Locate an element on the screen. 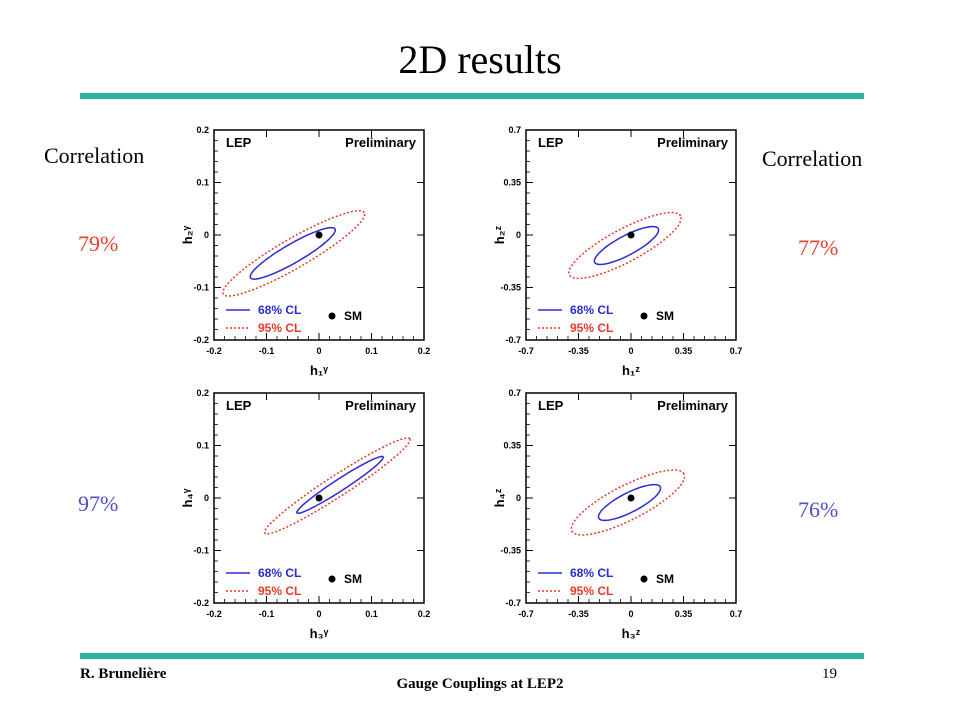 Image resolution: width=960 pixels, height=720 pixels. correlation-value-bottom-left: 97% is located at coordinates (98, 503).